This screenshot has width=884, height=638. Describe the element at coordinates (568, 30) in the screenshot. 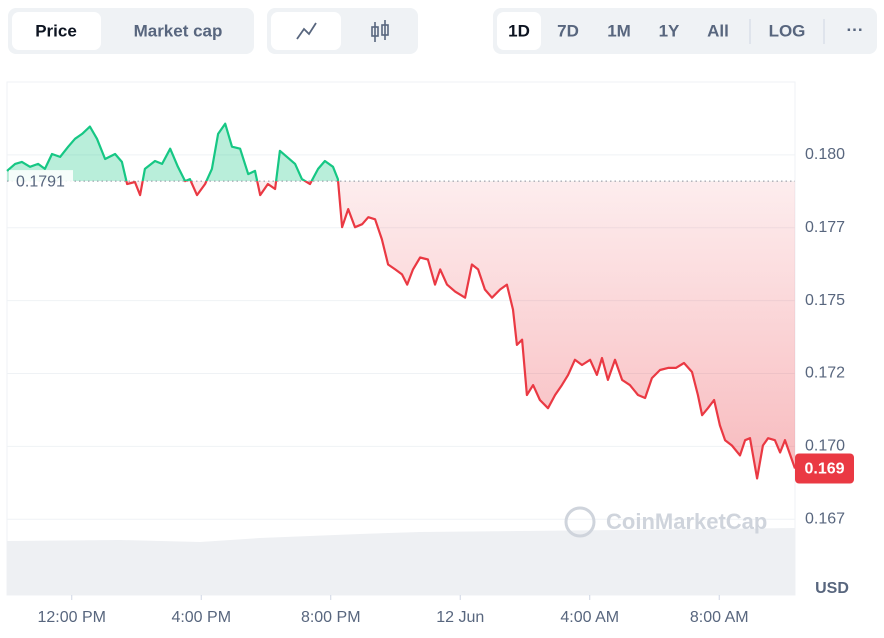

I see `tab-range: 7D` at that location.